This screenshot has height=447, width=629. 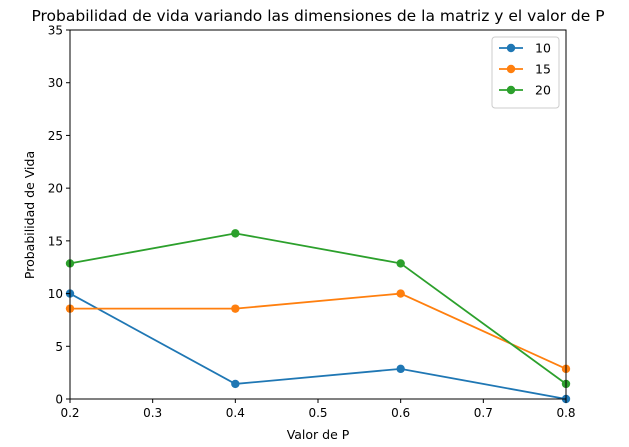 I want to click on legend: 10 15 20, so click(x=525, y=72).